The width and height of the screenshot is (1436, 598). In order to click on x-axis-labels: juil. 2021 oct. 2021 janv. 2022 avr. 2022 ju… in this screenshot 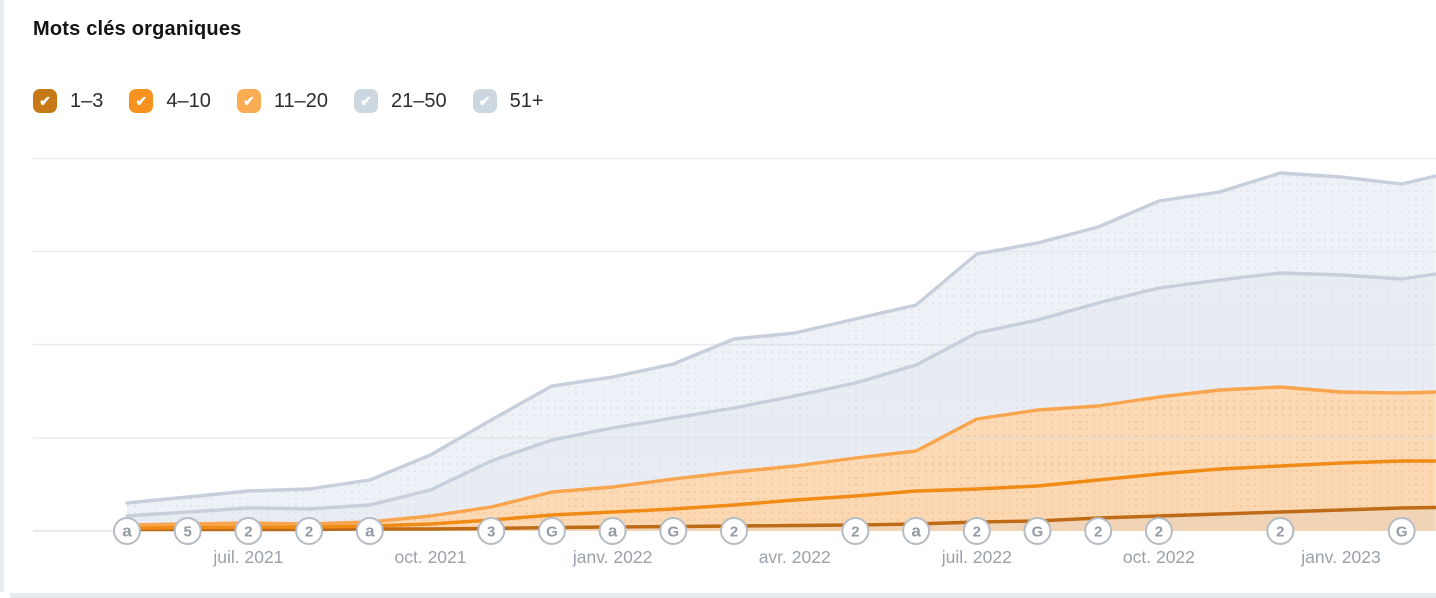, I will do `click(796, 557)`.